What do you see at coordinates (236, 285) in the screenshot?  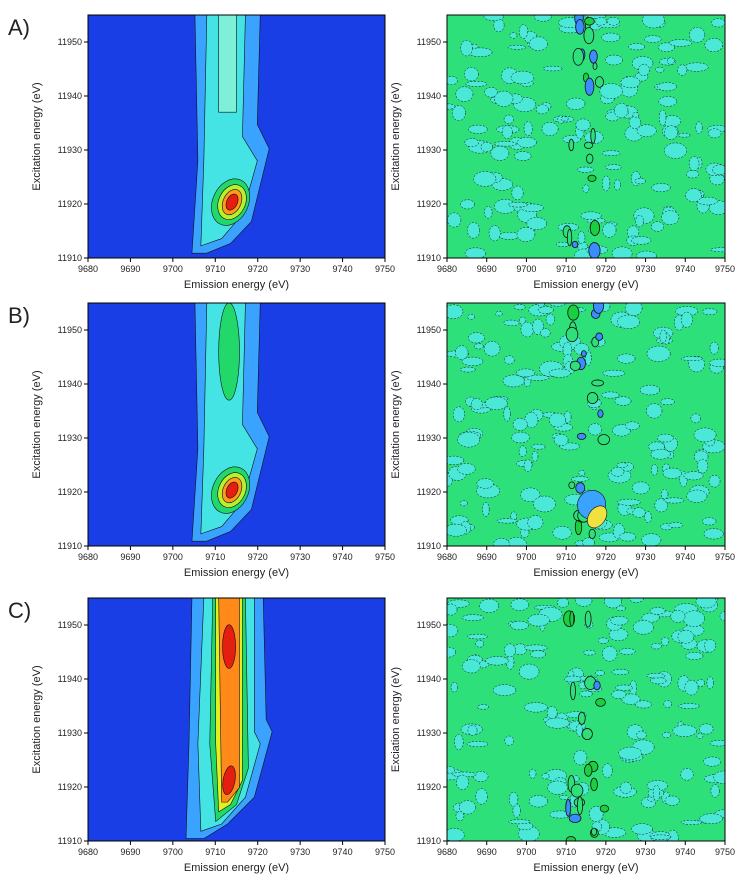 I see `x-axis-title: Emission energy (eV)` at bounding box center [236, 285].